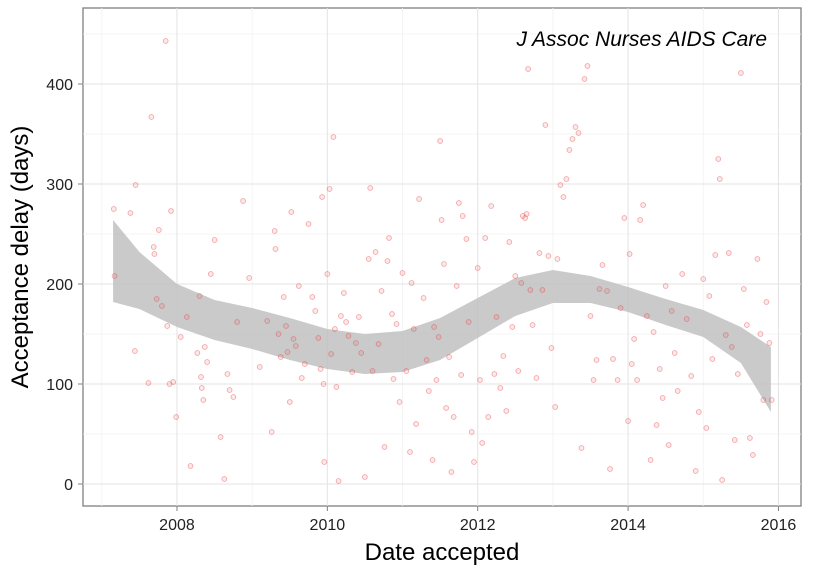  I want to click on x-axis-ticks: 2008 2010 2012 2014 2016, so click(477, 520).